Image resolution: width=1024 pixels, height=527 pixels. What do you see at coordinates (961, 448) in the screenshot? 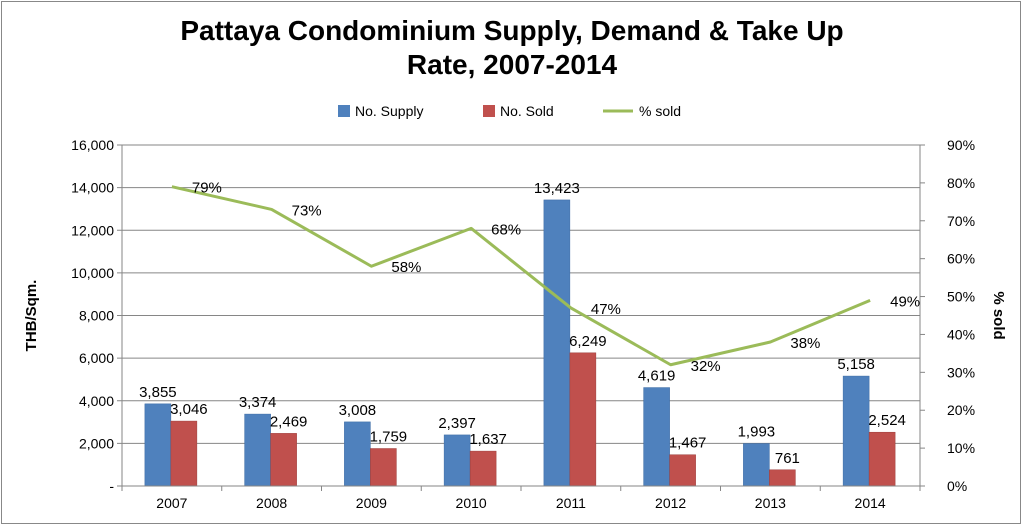
I see `y2-tick-label: 10%` at bounding box center [961, 448].